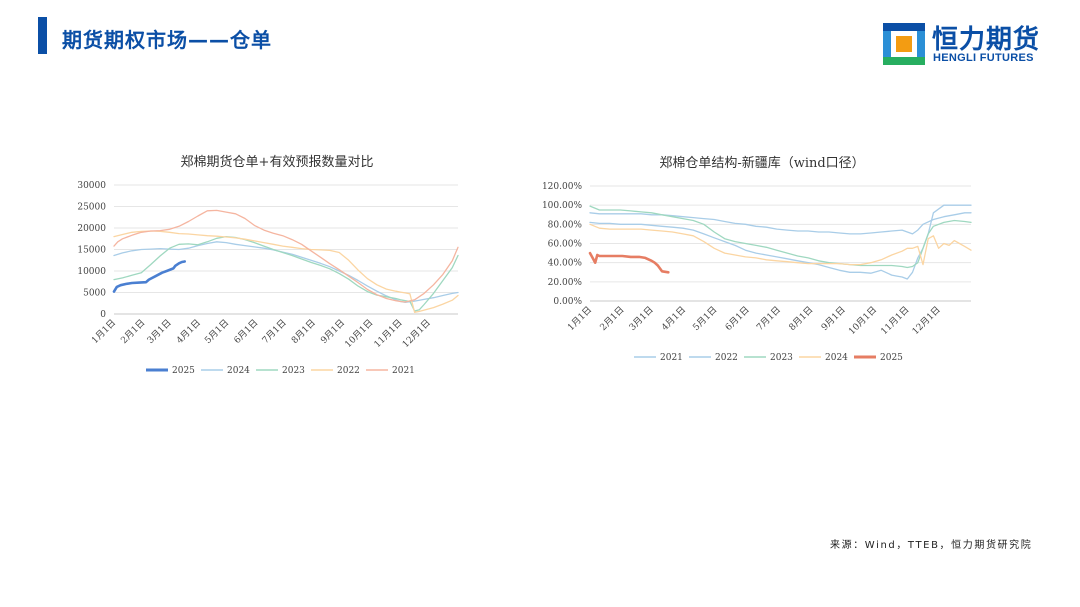  What do you see at coordinates (761, 163) in the screenshot?
I see `chart-title: 郑棉仓单结构-新疆库（wind口径）` at bounding box center [761, 163].